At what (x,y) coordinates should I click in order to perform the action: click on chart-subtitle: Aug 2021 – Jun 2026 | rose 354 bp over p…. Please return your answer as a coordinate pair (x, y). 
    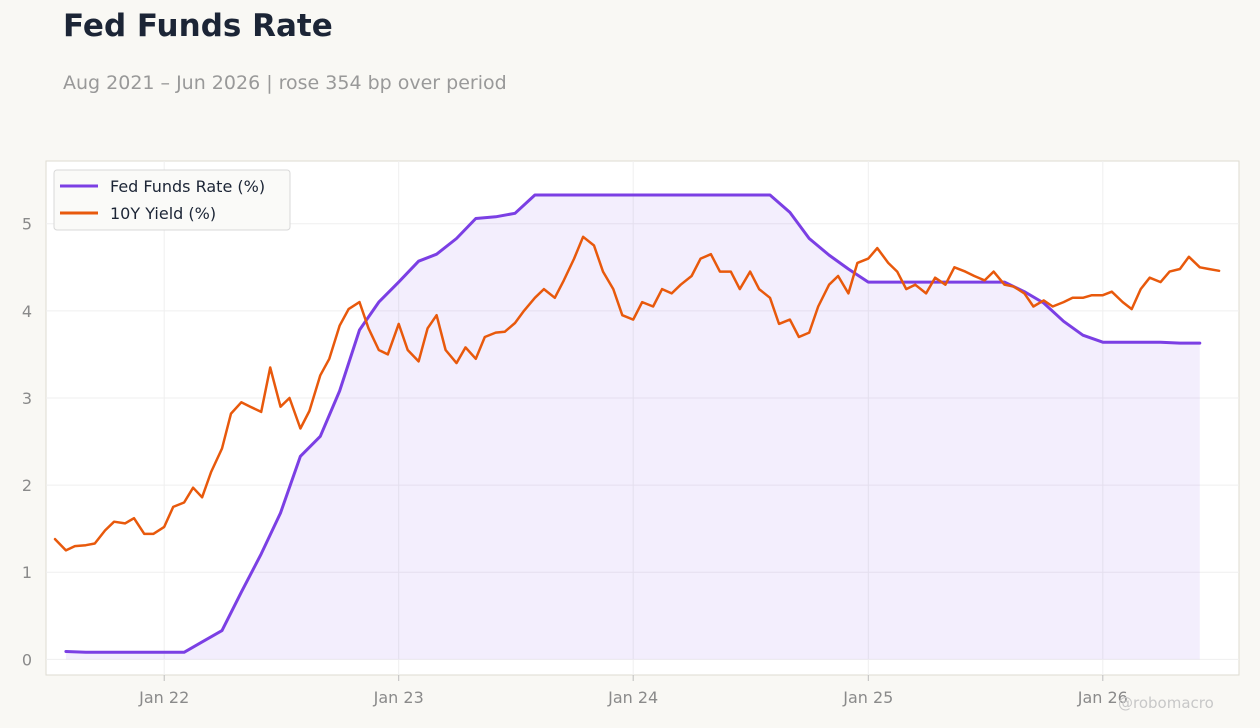
    Looking at the image, I should click on (285, 83).